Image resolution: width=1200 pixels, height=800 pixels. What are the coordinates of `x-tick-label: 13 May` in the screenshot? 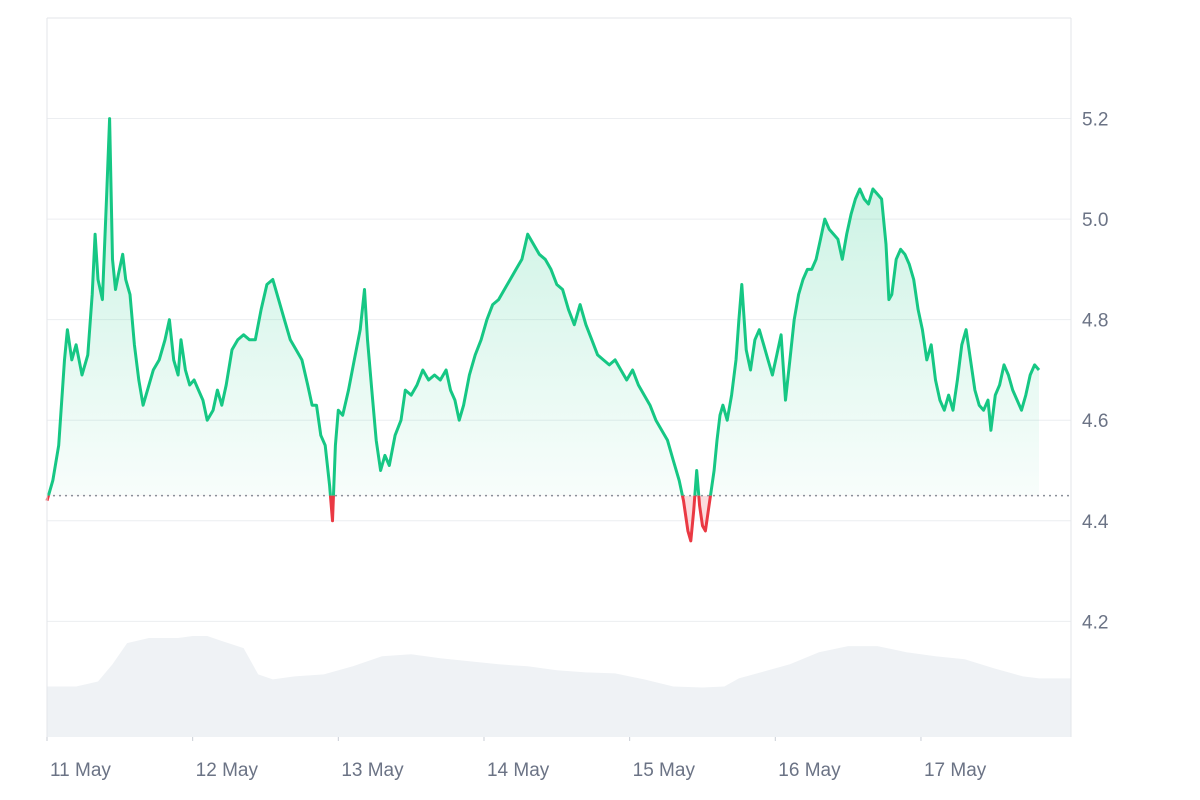 It's located at (372, 770).